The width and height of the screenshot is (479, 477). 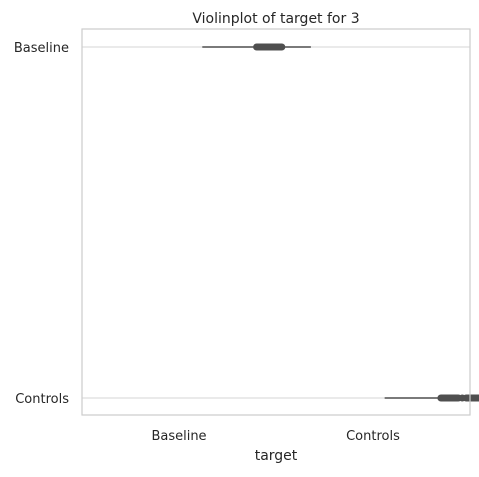 What do you see at coordinates (178, 436) in the screenshot?
I see `x-tick-label-0: Baseline` at bounding box center [178, 436].